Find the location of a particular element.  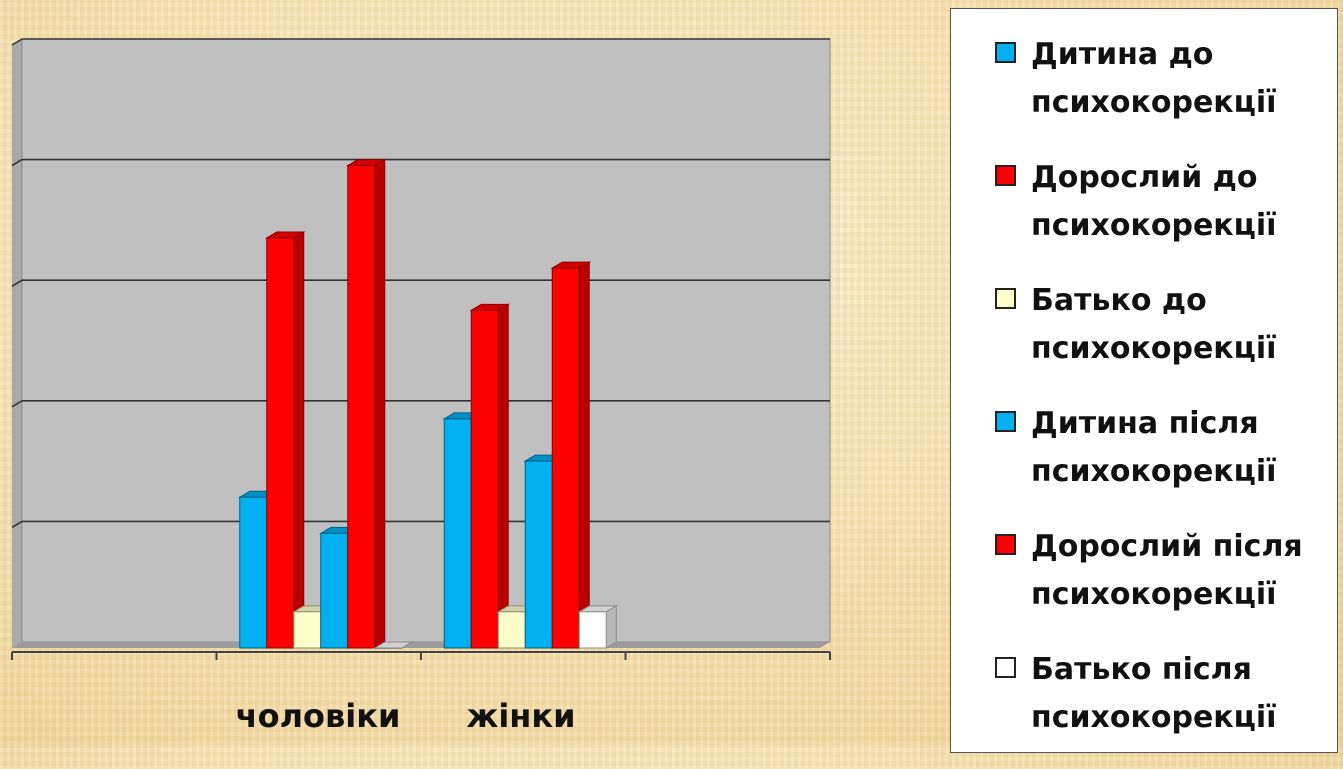

category-label-female: жінки is located at coordinates (520, 716).